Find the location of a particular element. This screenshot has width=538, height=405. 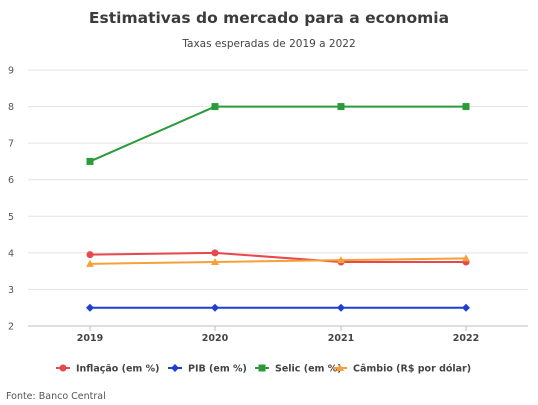

y-tick-label: 3 is located at coordinates (11, 290).